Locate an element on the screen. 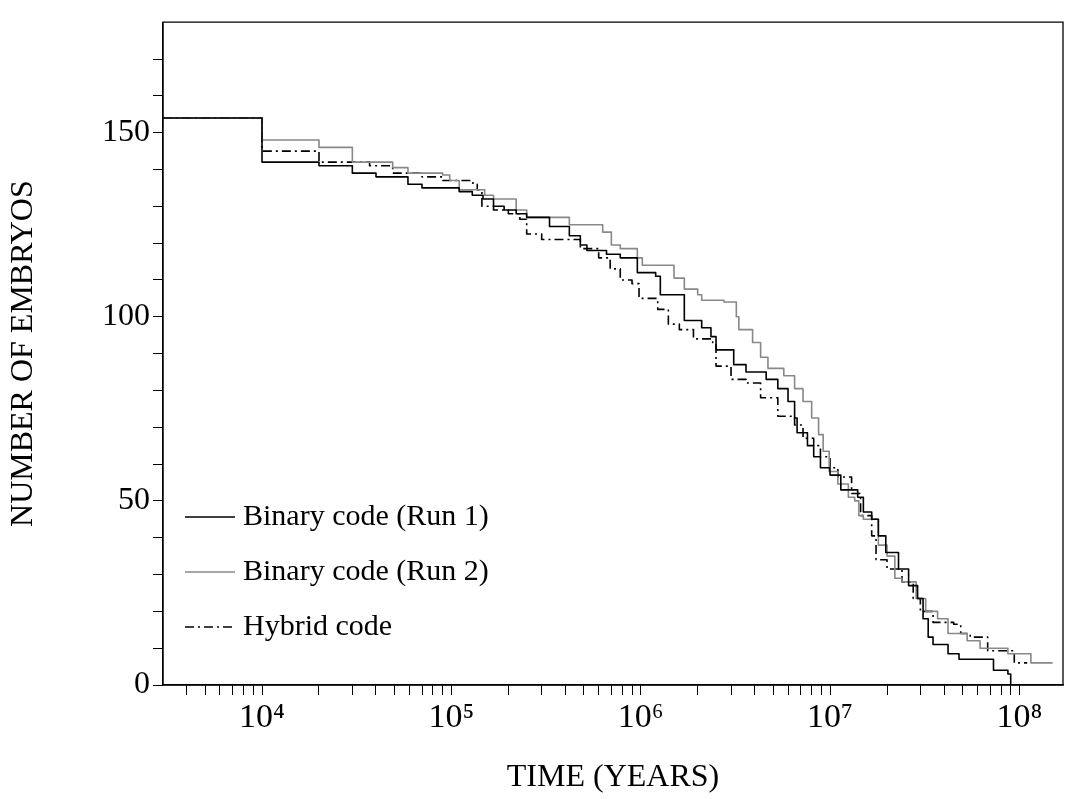 The image size is (1067, 799). legend-label: Binary code (Run 1) is located at coordinates (366, 514).